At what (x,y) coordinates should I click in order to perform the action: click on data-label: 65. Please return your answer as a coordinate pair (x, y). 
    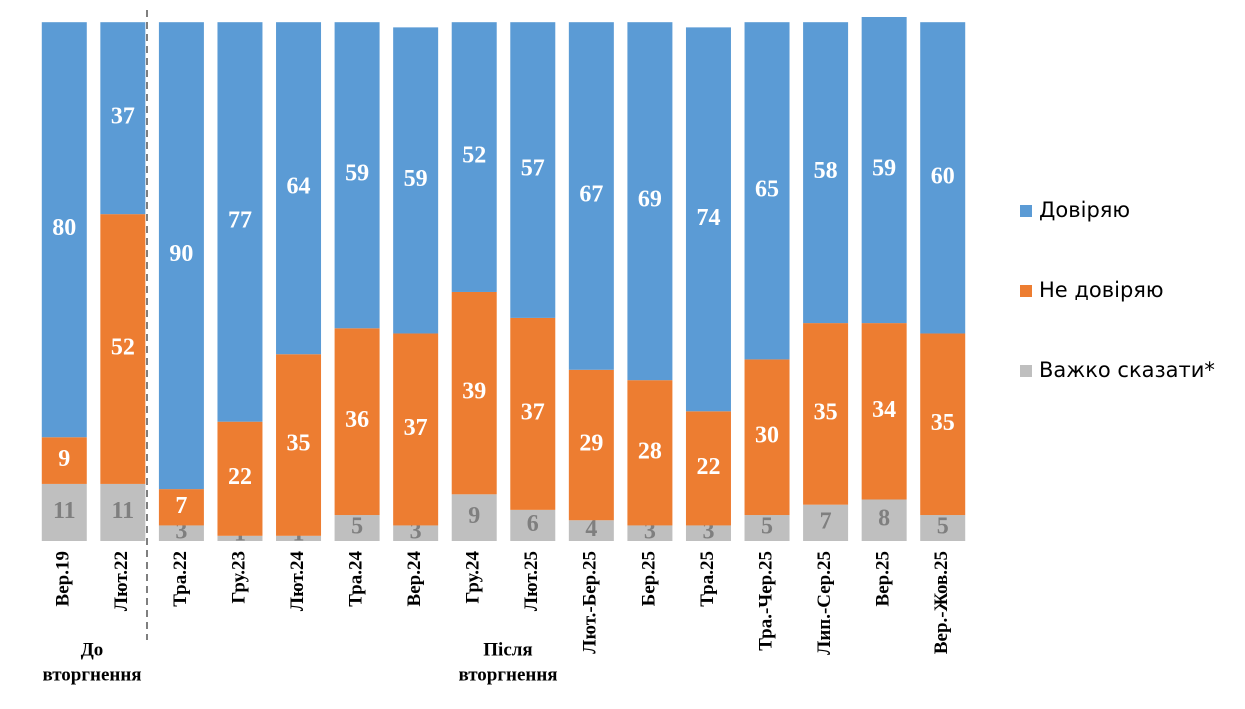
    Looking at the image, I should click on (767, 189).